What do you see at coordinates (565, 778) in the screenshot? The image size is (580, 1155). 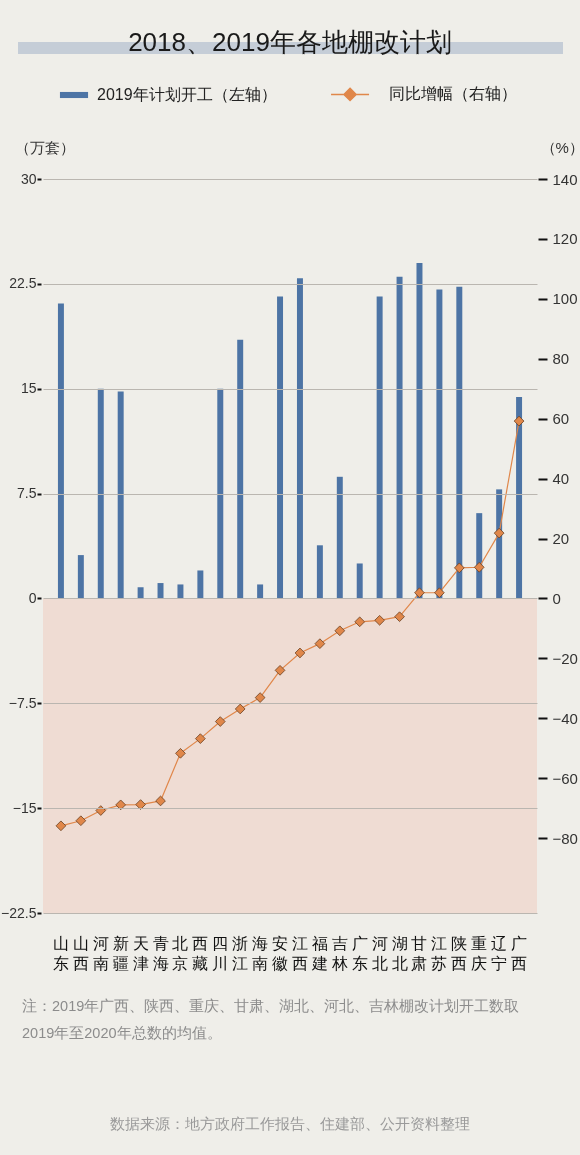 I see `y2-tick-label: −60` at bounding box center [565, 778].